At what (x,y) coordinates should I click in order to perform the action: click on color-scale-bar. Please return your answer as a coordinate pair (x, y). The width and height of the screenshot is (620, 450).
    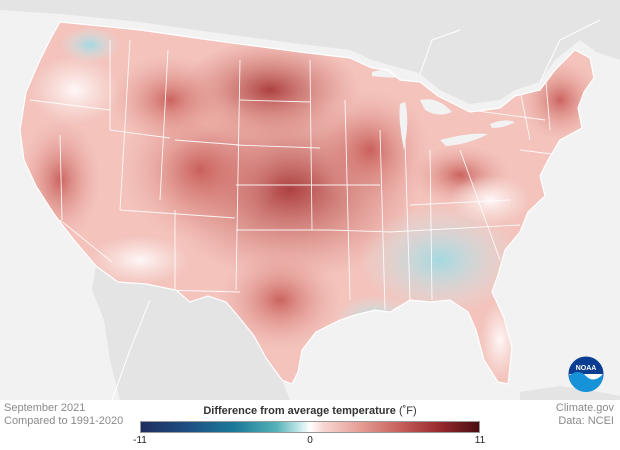
    Looking at the image, I should click on (310, 427).